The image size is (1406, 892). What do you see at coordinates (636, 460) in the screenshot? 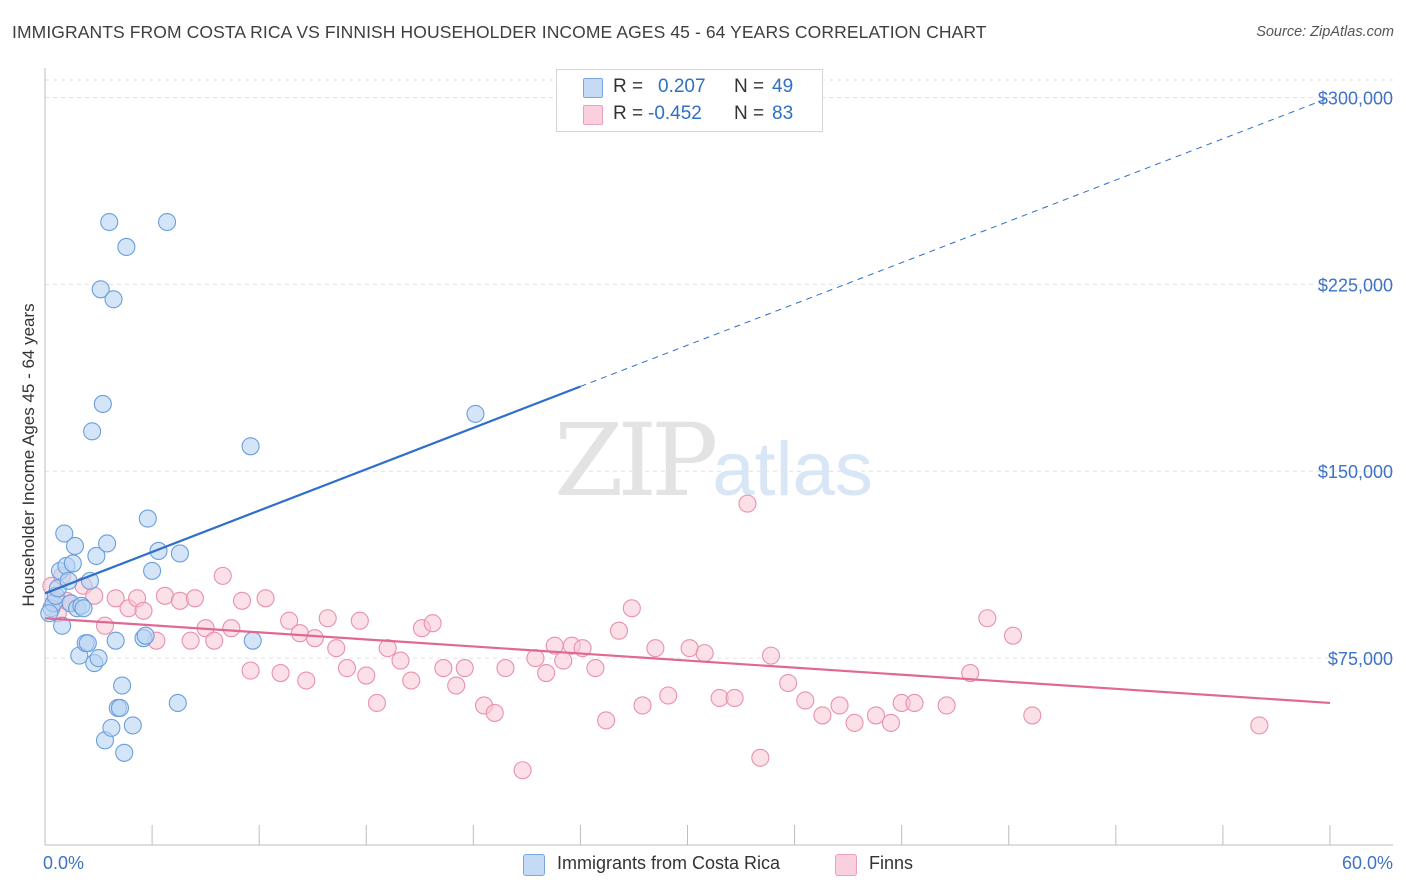
I see `watermark-zip: ZIP` at bounding box center [636, 460].